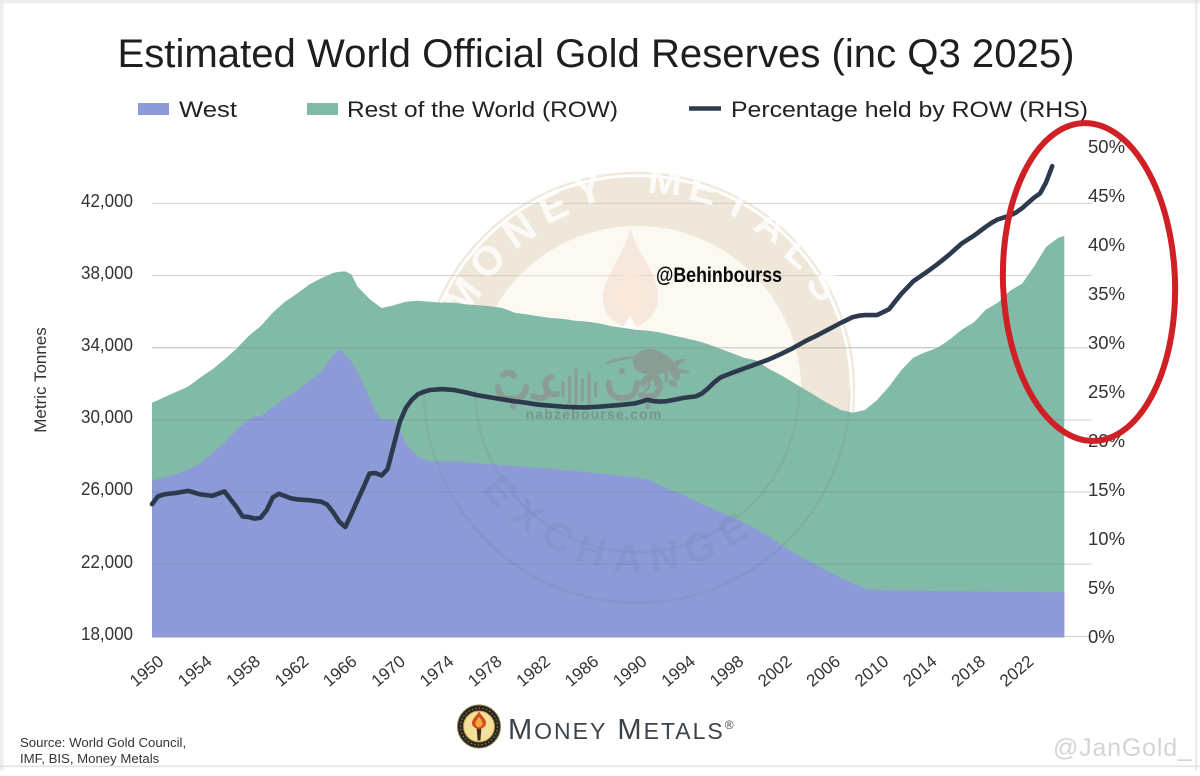  I want to click on svg-text: 10%, so click(1106, 538).